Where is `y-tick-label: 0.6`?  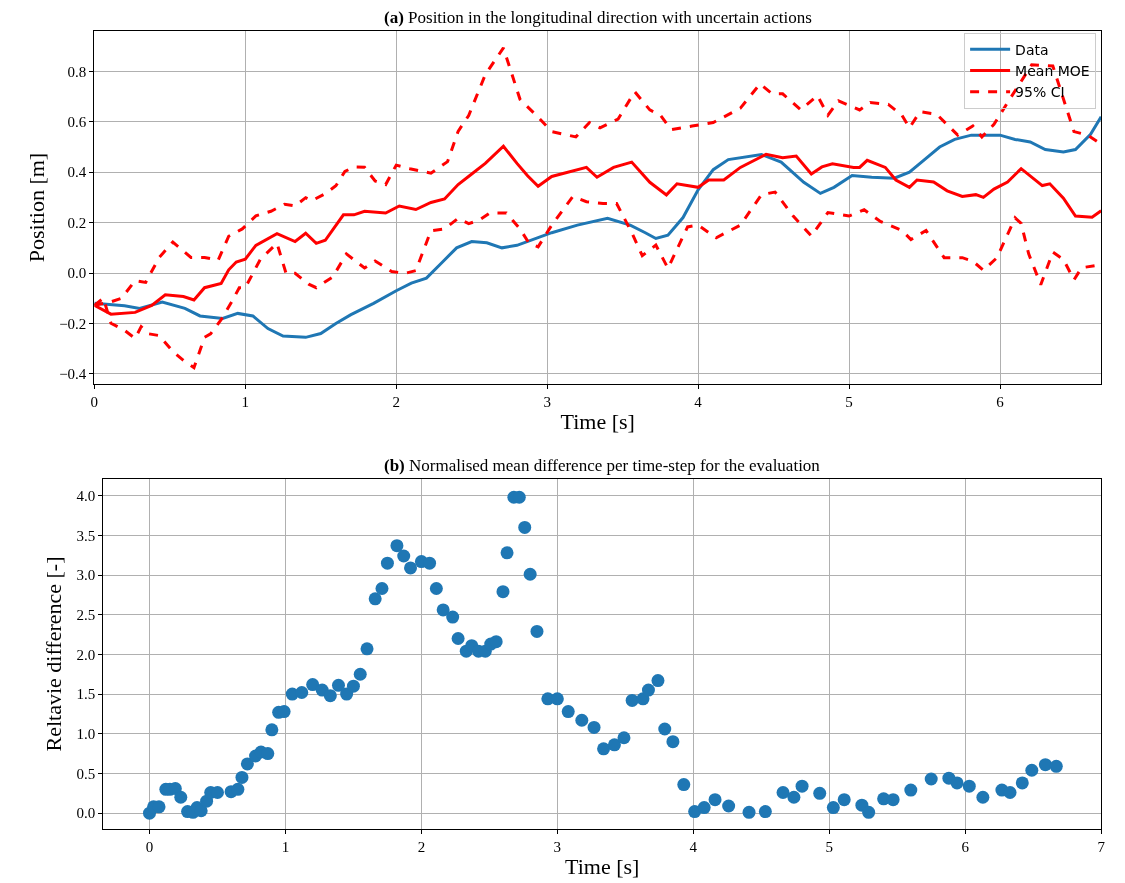 y-tick-label: 0.6 is located at coordinates (77, 122).